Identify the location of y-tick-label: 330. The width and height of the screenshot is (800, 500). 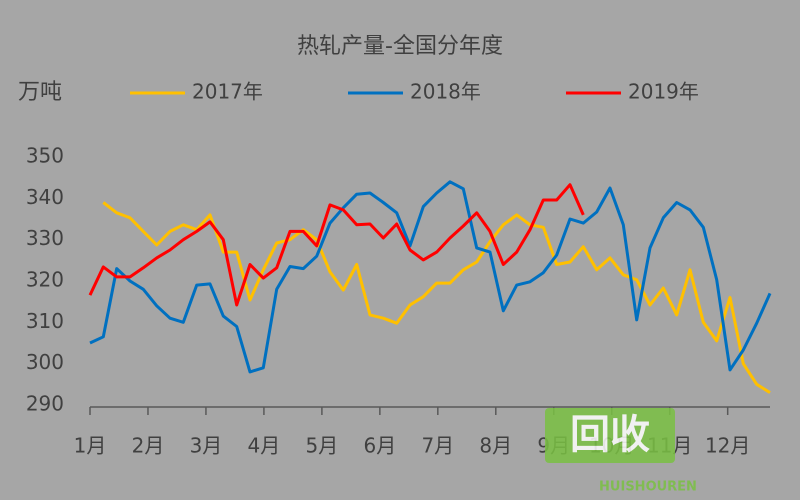
(45, 238).